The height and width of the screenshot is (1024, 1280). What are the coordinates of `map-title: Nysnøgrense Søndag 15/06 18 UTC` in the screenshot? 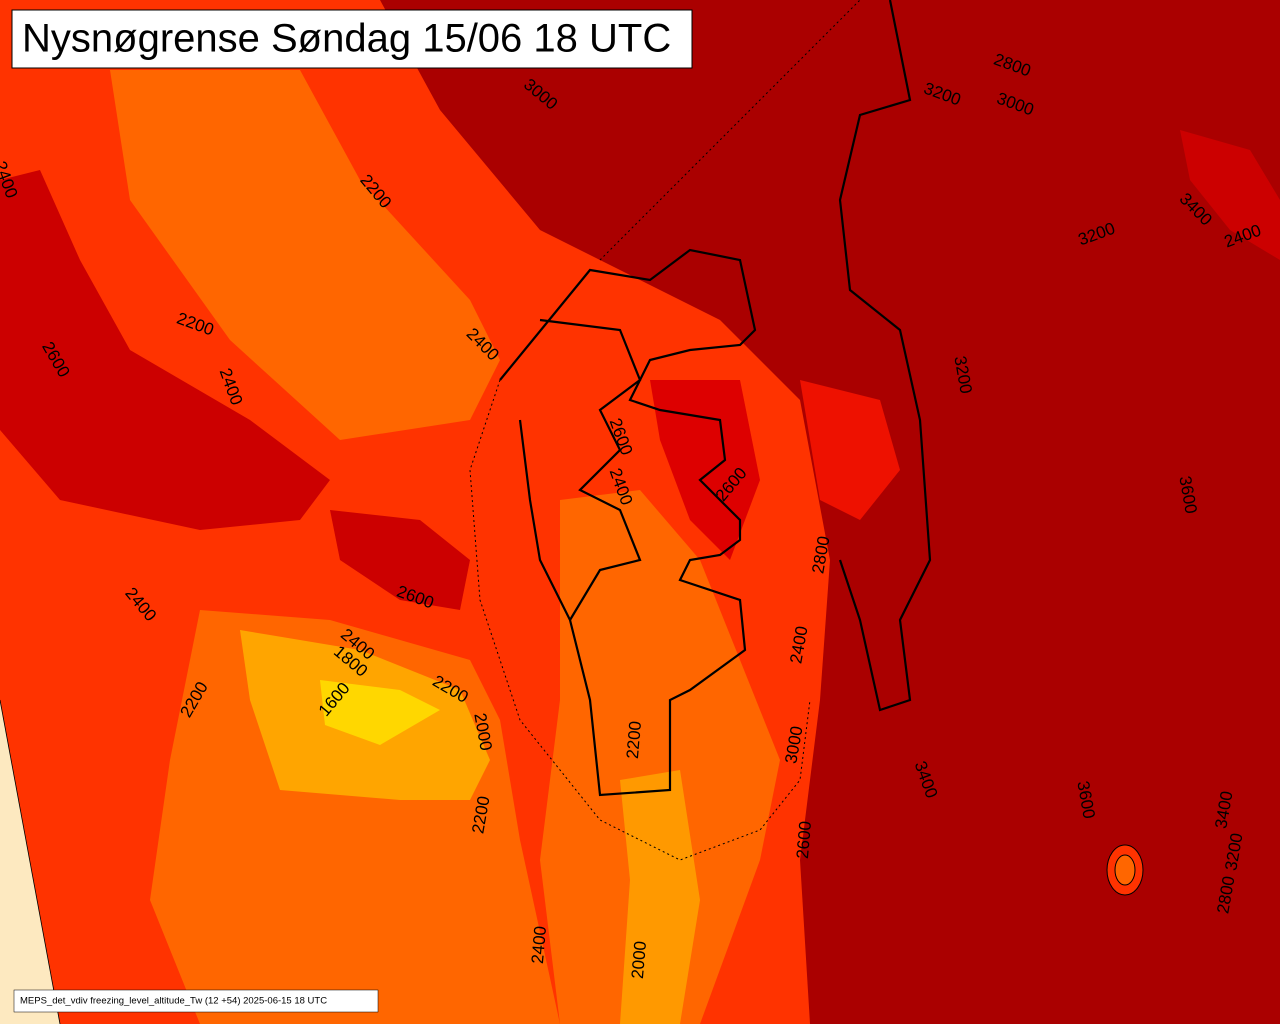 It's located at (346, 39).